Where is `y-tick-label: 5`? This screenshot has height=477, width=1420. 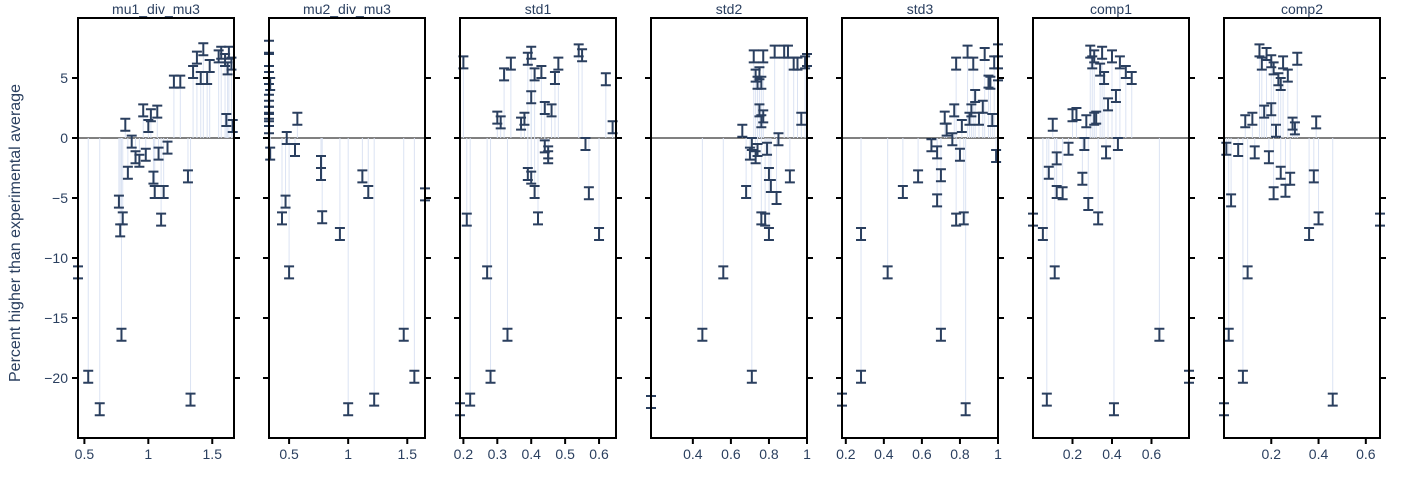
y-tick-label: 5 is located at coordinates (64, 78).